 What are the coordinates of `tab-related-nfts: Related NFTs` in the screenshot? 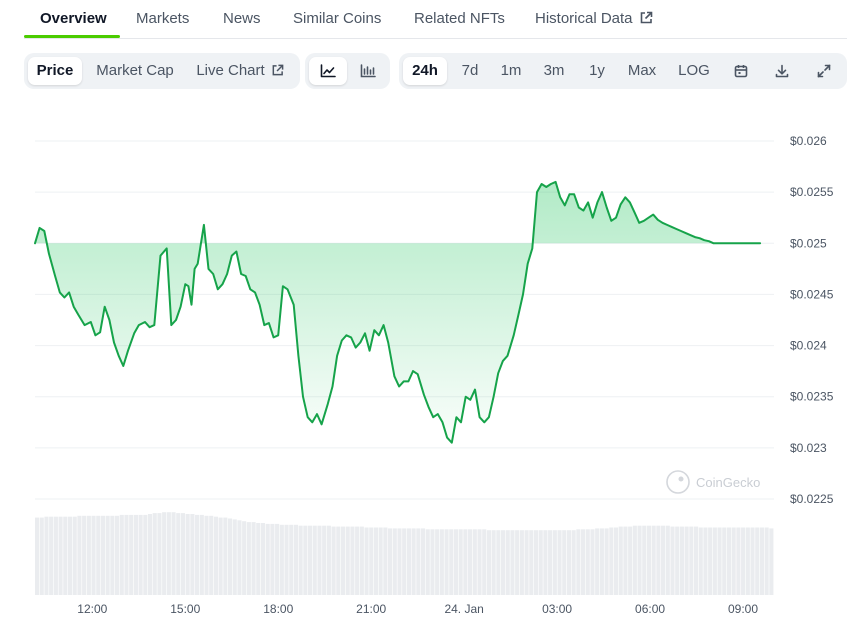 It's located at (459, 18).